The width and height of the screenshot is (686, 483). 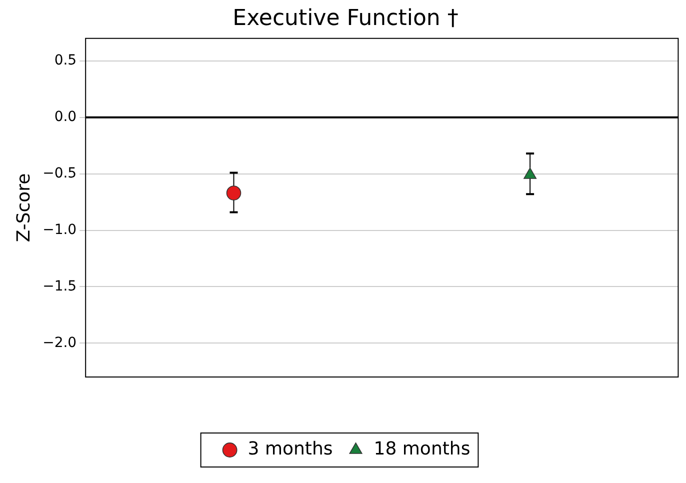 I want to click on legend-label: 3 months, so click(x=290, y=449).